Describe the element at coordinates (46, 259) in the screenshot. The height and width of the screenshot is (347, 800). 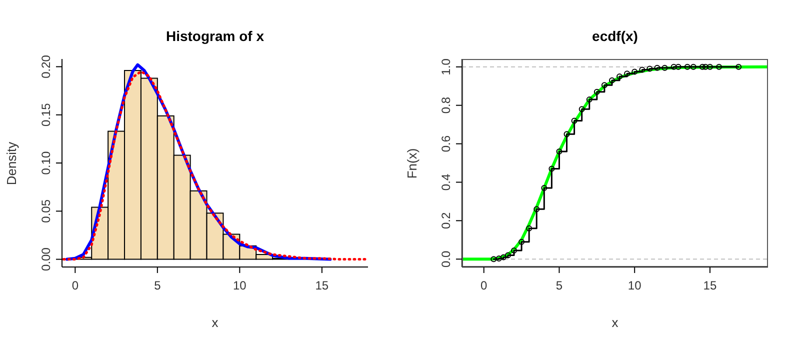
I see `y-tick-label: 0.00` at that location.